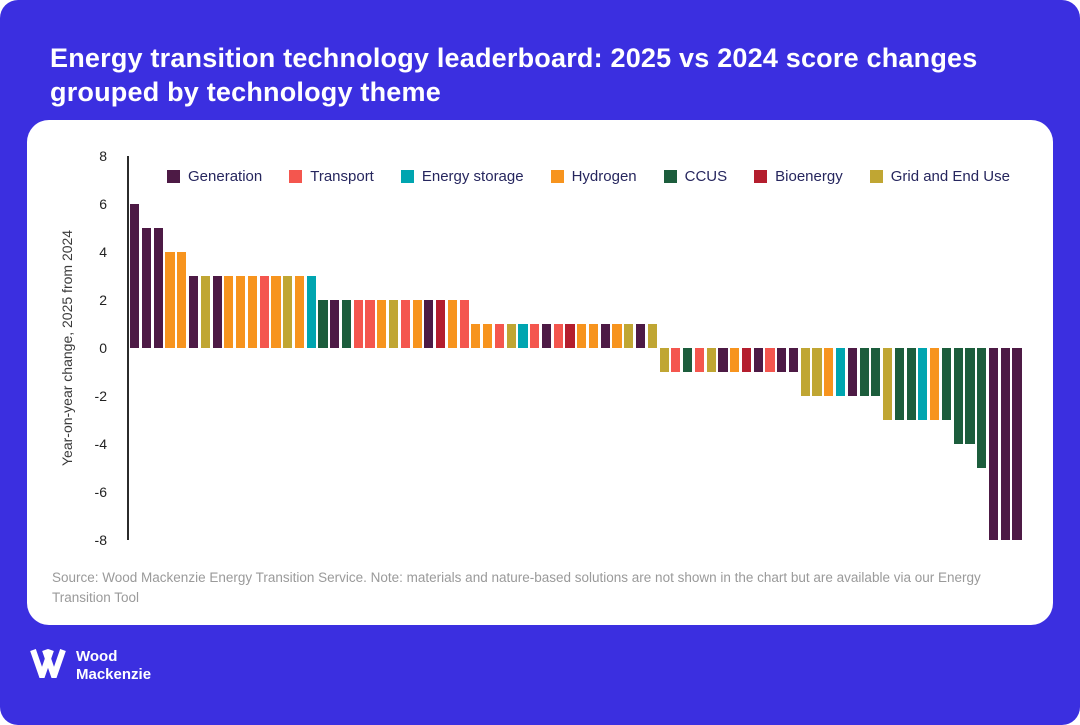 The height and width of the screenshot is (725, 1080). Describe the element at coordinates (103, 300) in the screenshot. I see `y-tick-label: 2` at that location.